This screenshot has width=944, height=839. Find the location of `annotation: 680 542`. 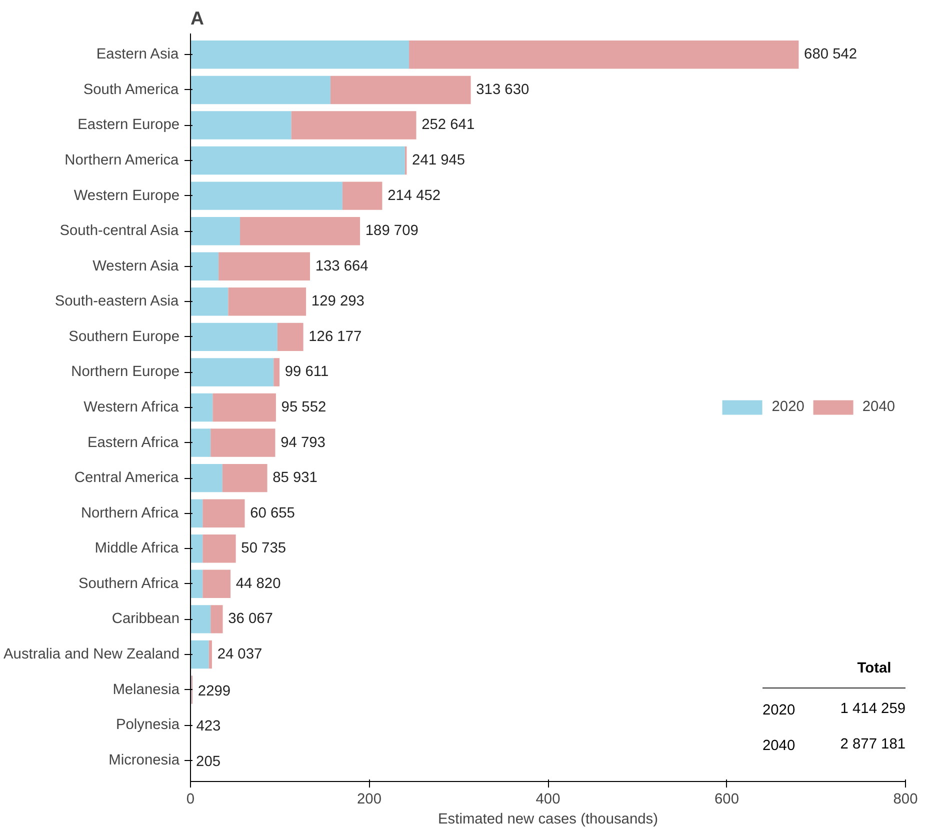

annotation: 680 542 is located at coordinates (831, 54).